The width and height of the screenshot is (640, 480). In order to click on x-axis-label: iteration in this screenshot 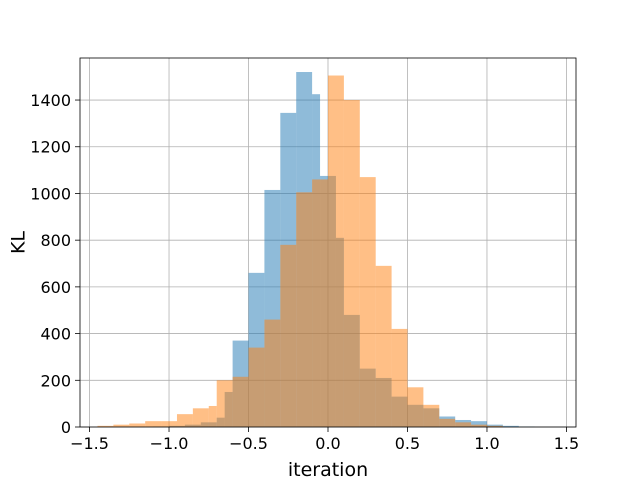, I will do `click(328, 469)`.